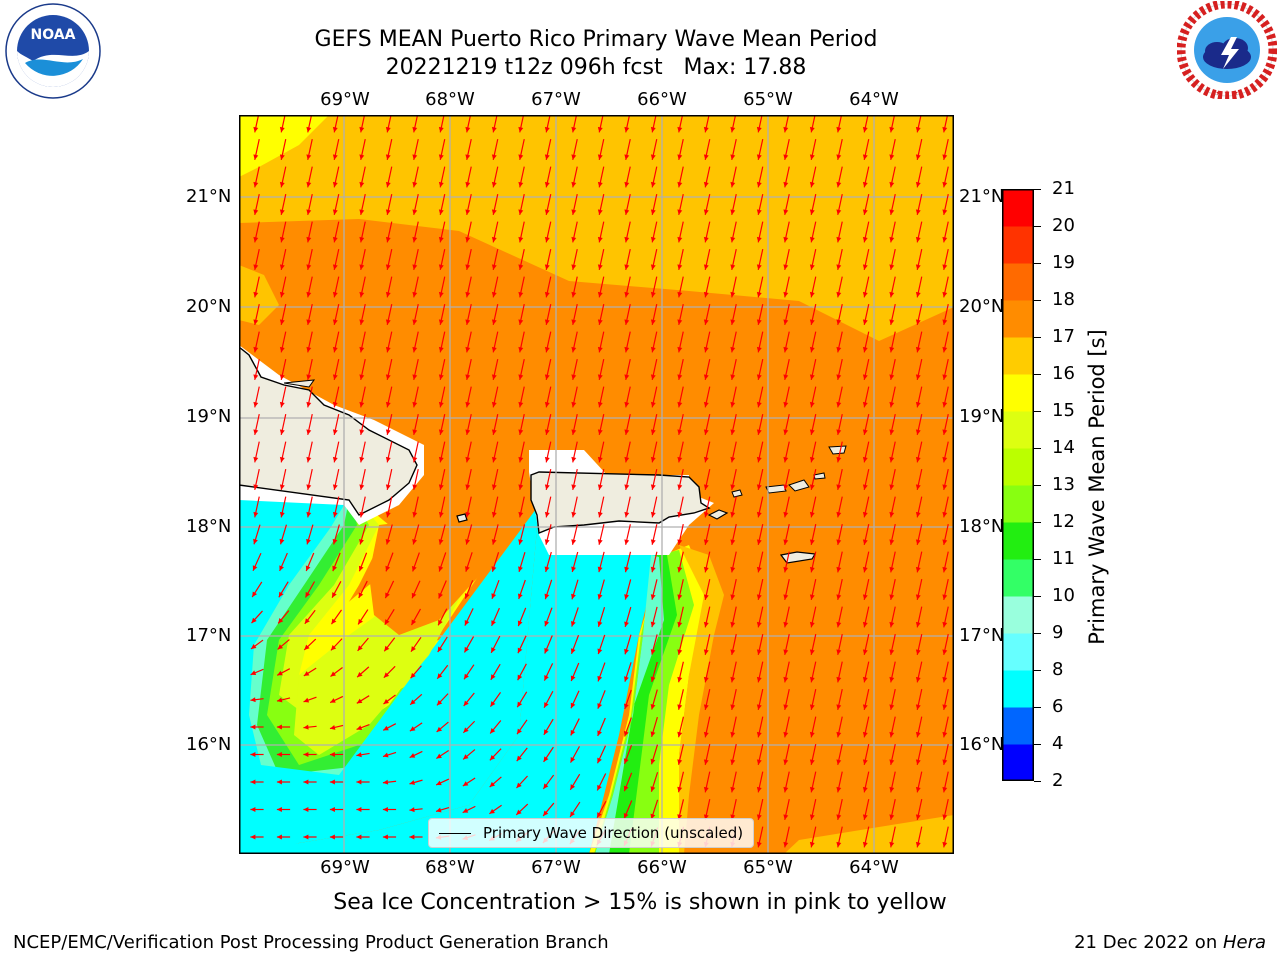 Image resolution: width=1280 pixels, height=960 pixels. Describe the element at coordinates (662, 867) in the screenshot. I see `lon-label: 66°W` at that location.